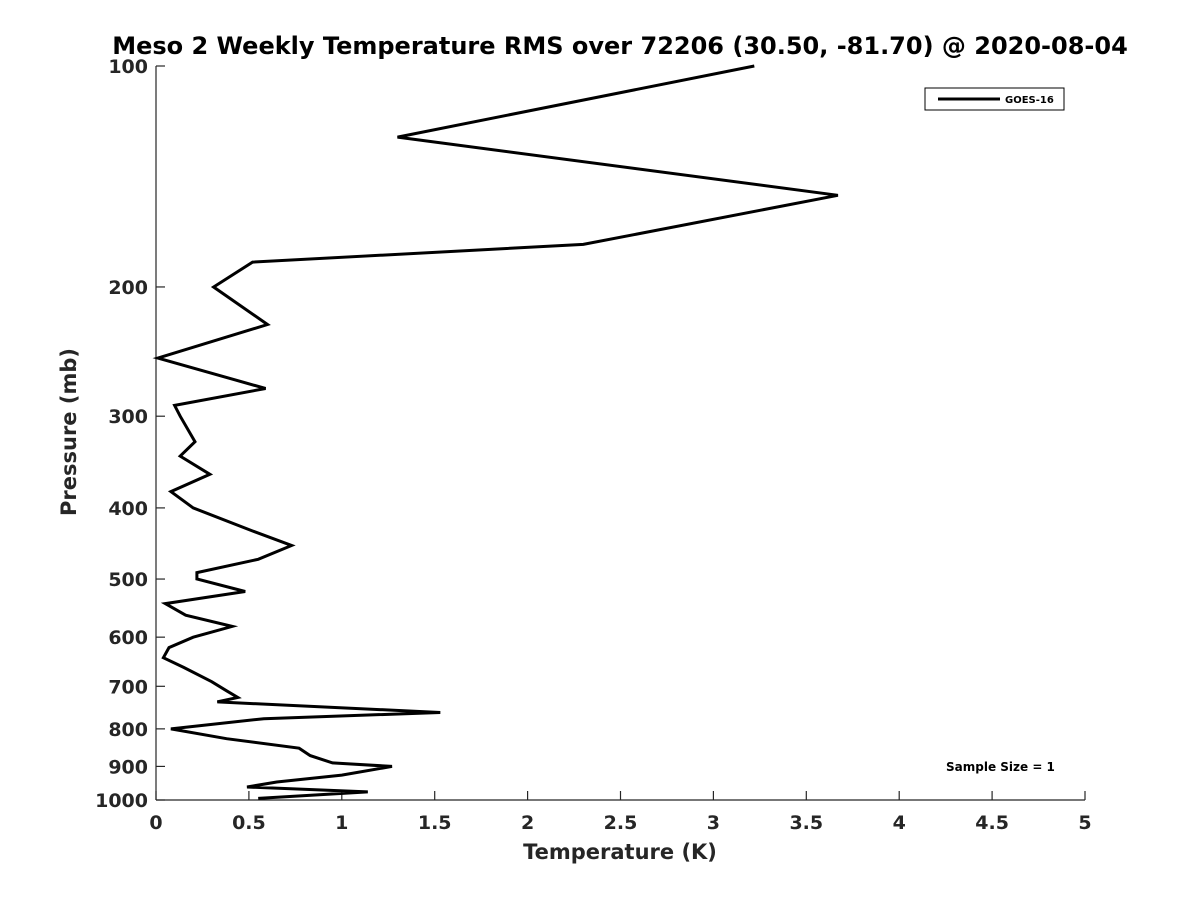 The height and width of the screenshot is (900, 1200). Describe the element at coordinates (994, 99) in the screenshot. I see `legend: GOES-16` at that location.